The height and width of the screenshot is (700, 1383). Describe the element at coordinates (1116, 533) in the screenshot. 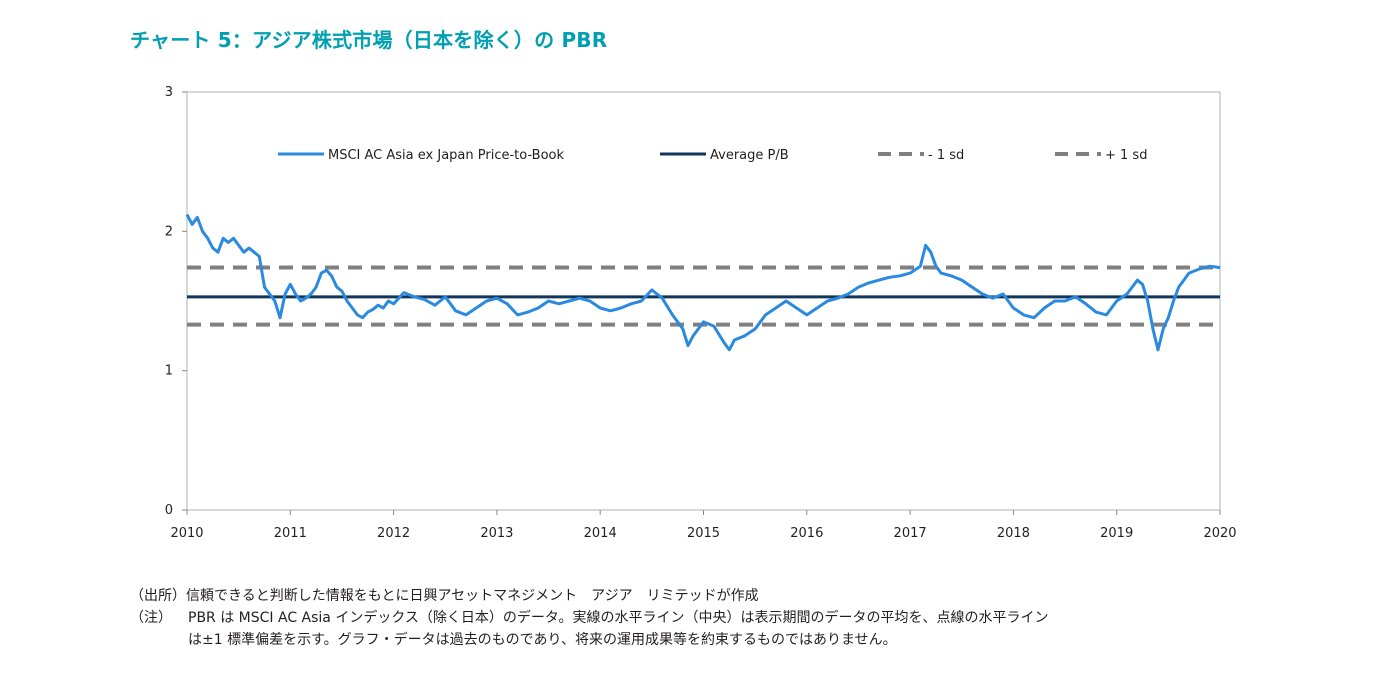

I see `x-tick-label: 2019` at that location.